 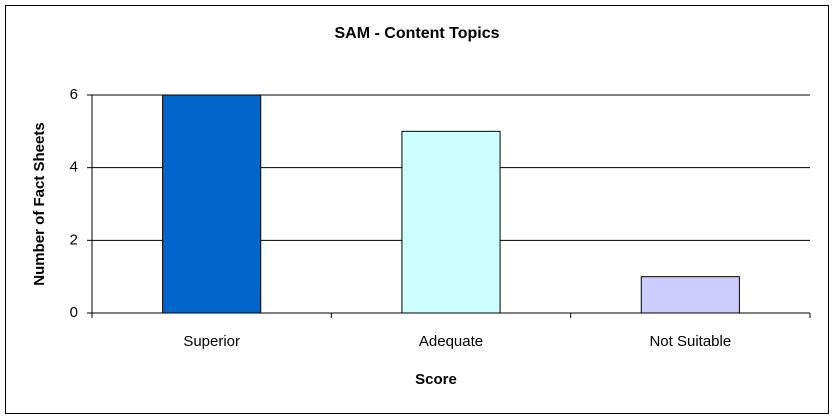 What do you see at coordinates (690, 341) in the screenshot?
I see `x-tick-label: Not Suitable` at bounding box center [690, 341].